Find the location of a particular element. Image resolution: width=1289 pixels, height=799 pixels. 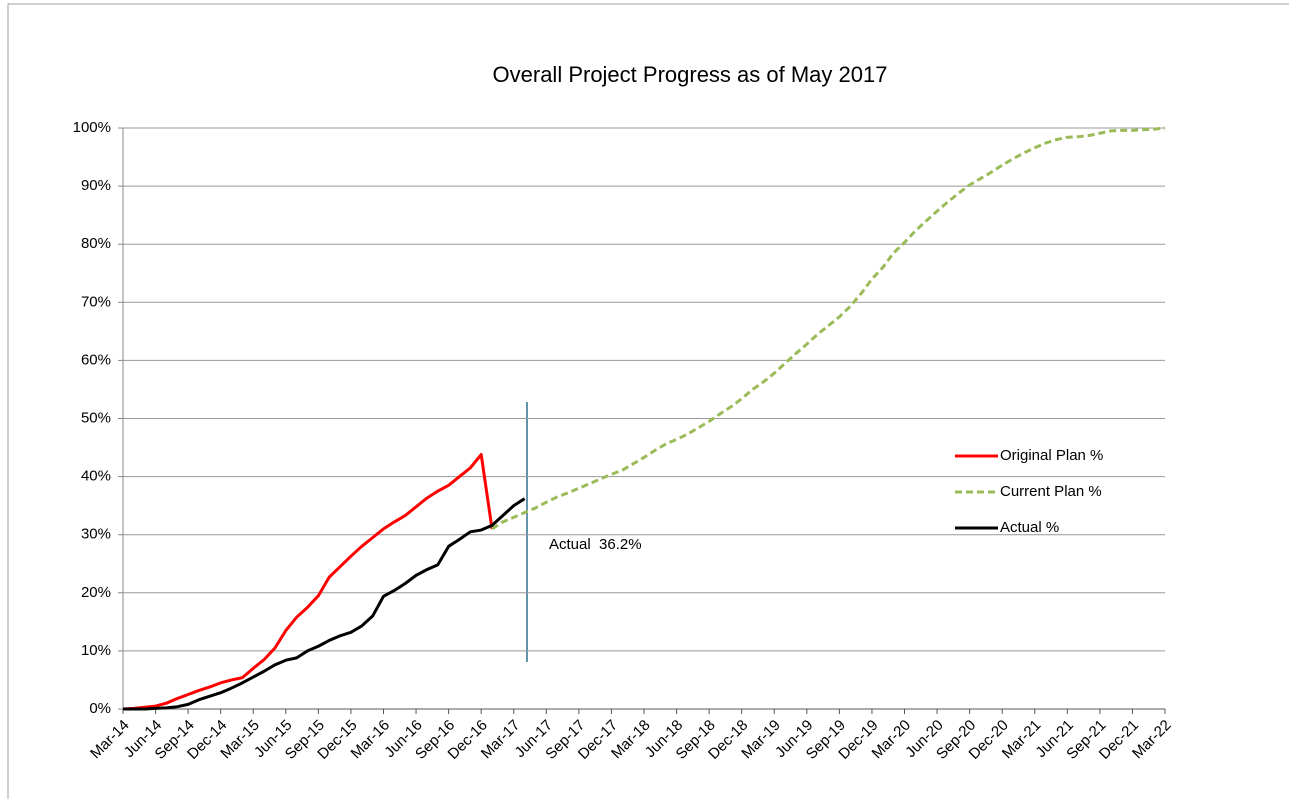

y-tick-label: 0% is located at coordinates (100, 708).